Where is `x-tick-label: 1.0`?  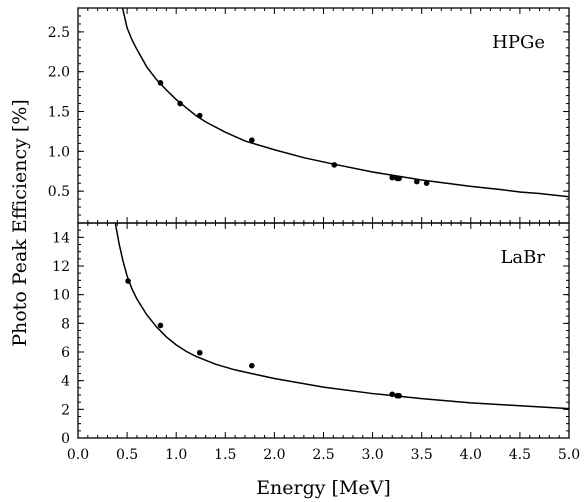
x-tick-label: 1.0 is located at coordinates (176, 455).